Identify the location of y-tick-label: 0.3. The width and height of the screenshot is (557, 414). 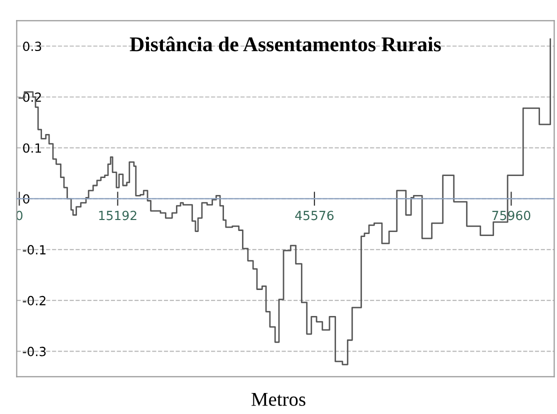
(32, 47).